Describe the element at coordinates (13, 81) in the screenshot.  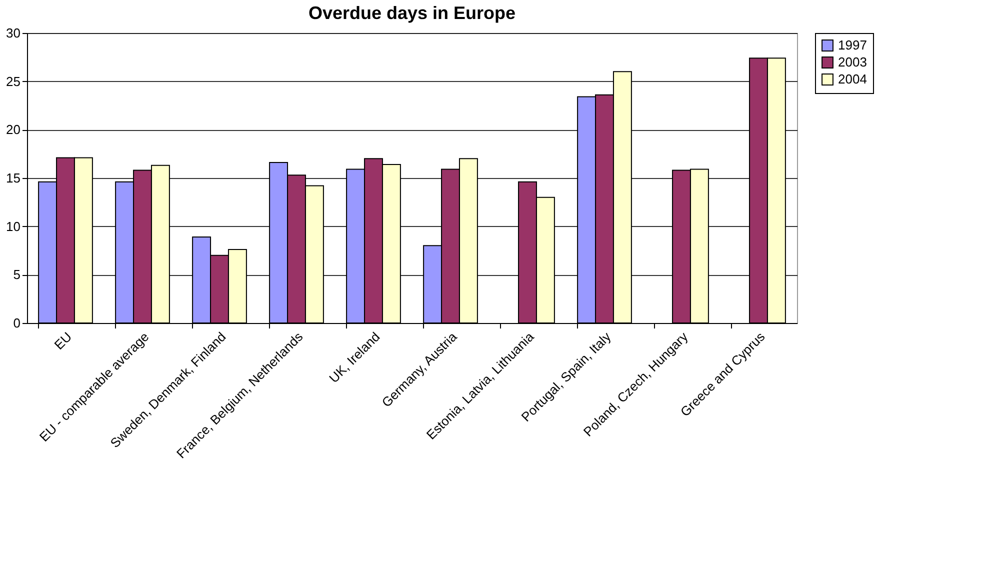
I see `y-tick-label: 25` at that location.